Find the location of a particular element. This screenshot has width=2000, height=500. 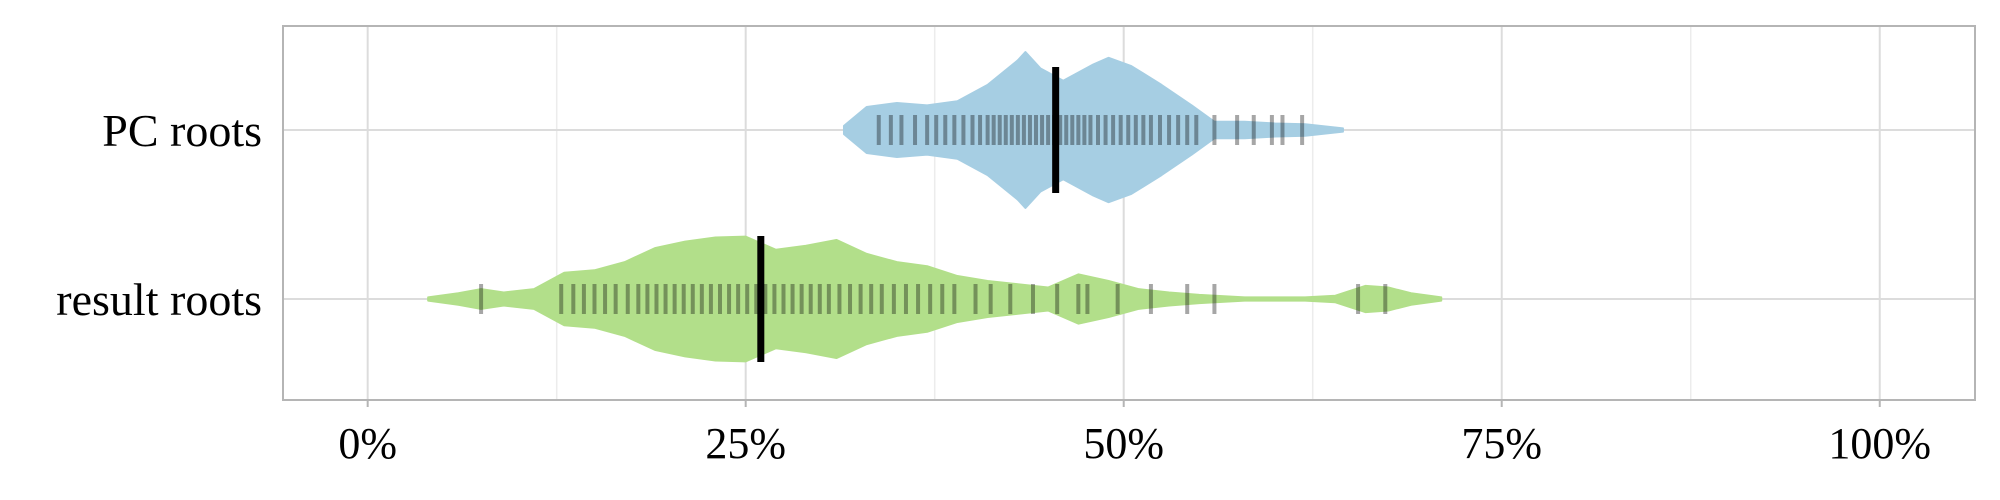

x-tick-label: 25% is located at coordinates (745, 443).